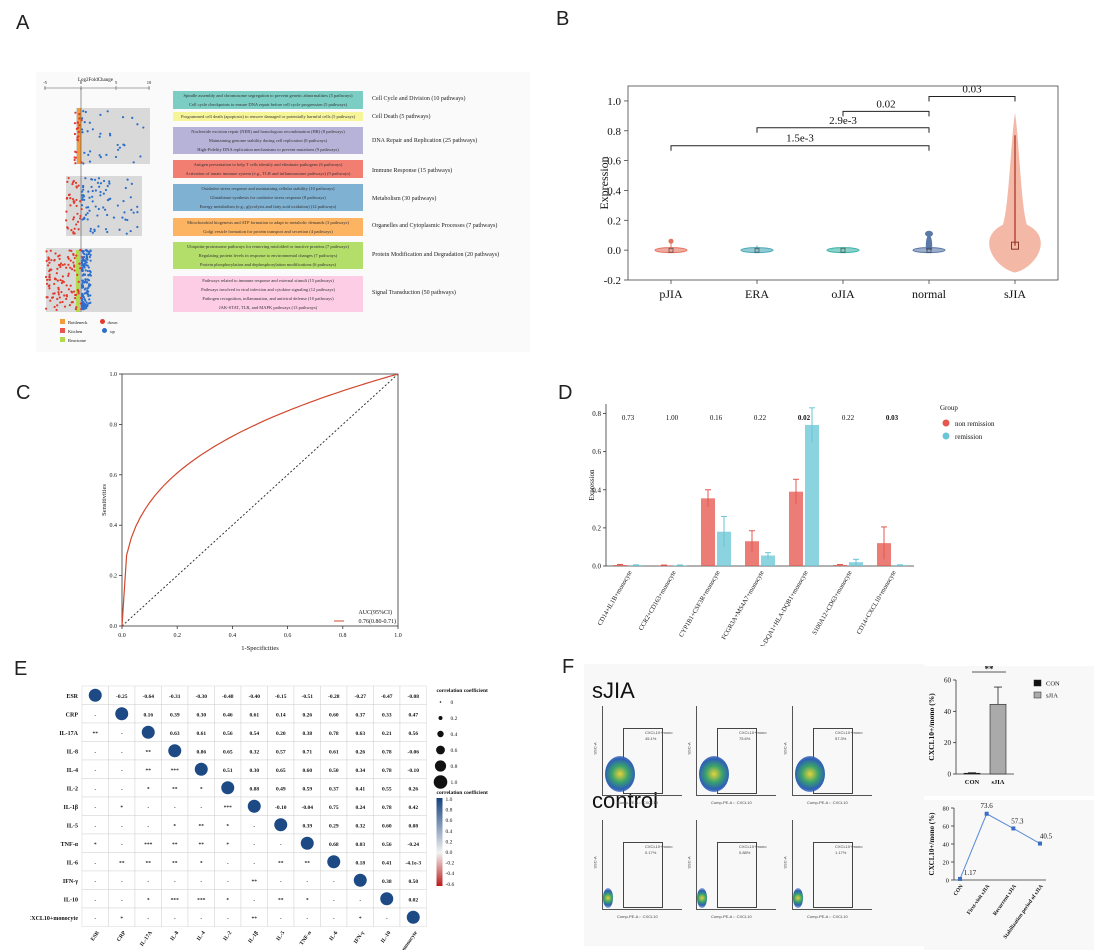 This screenshot has width=1102, height=951. What do you see at coordinates (800, 139) in the screenshot?
I see `panel-b-pvalue: 1.5e-3` at bounding box center [800, 139].